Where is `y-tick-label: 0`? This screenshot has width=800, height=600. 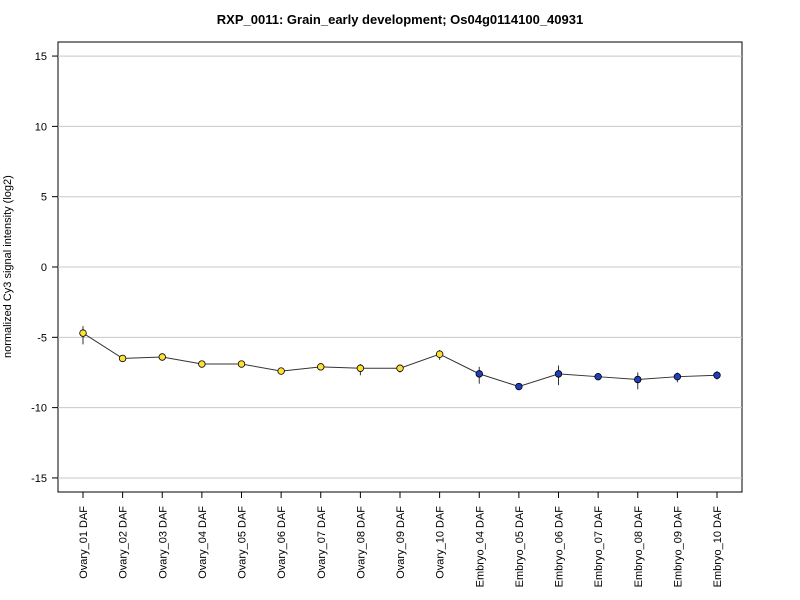 y-tick-label: 0 is located at coordinates (44, 268).